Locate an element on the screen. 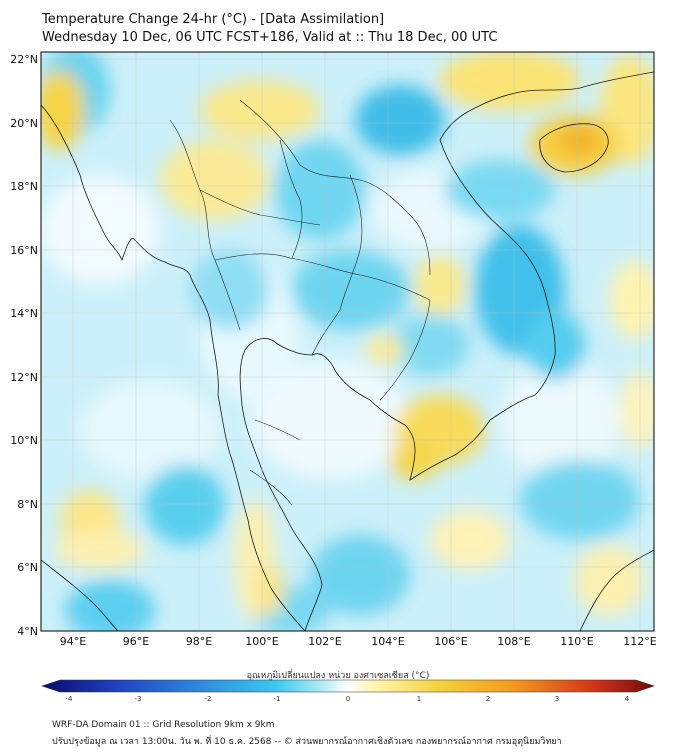  lat-label: 20°N is located at coordinates (24, 123).